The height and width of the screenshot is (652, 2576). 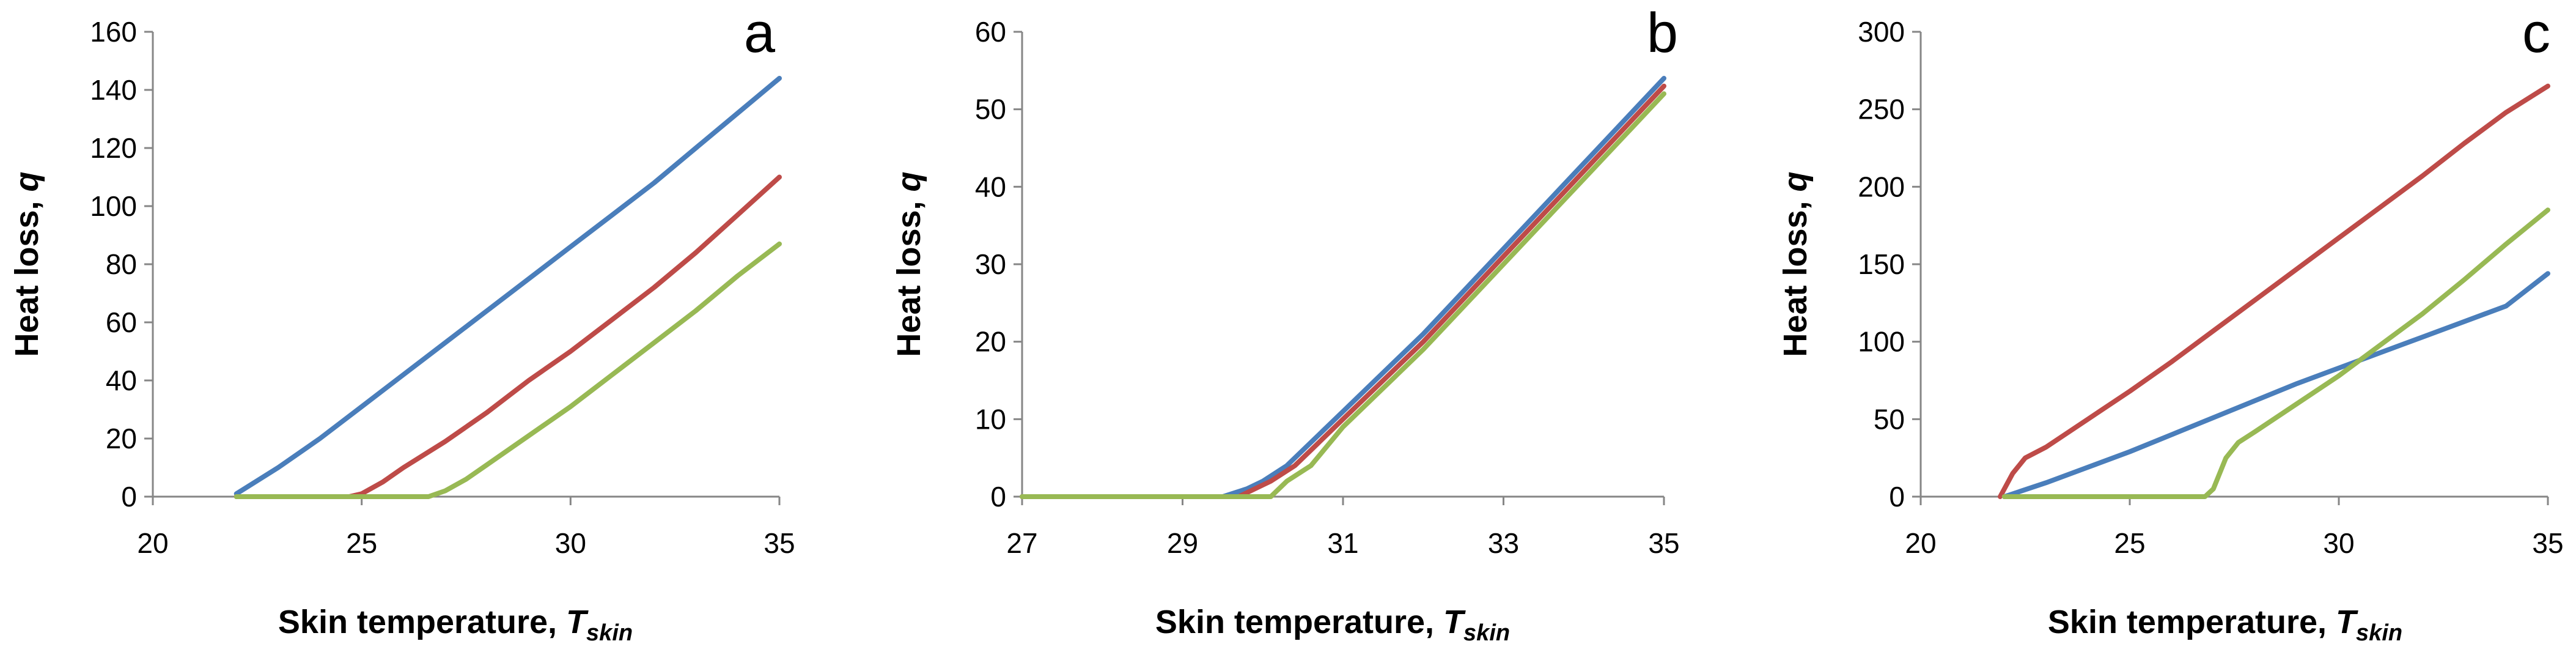 What do you see at coordinates (1882, 264) in the screenshot?
I see `y-tick-label: 150` at bounding box center [1882, 264].